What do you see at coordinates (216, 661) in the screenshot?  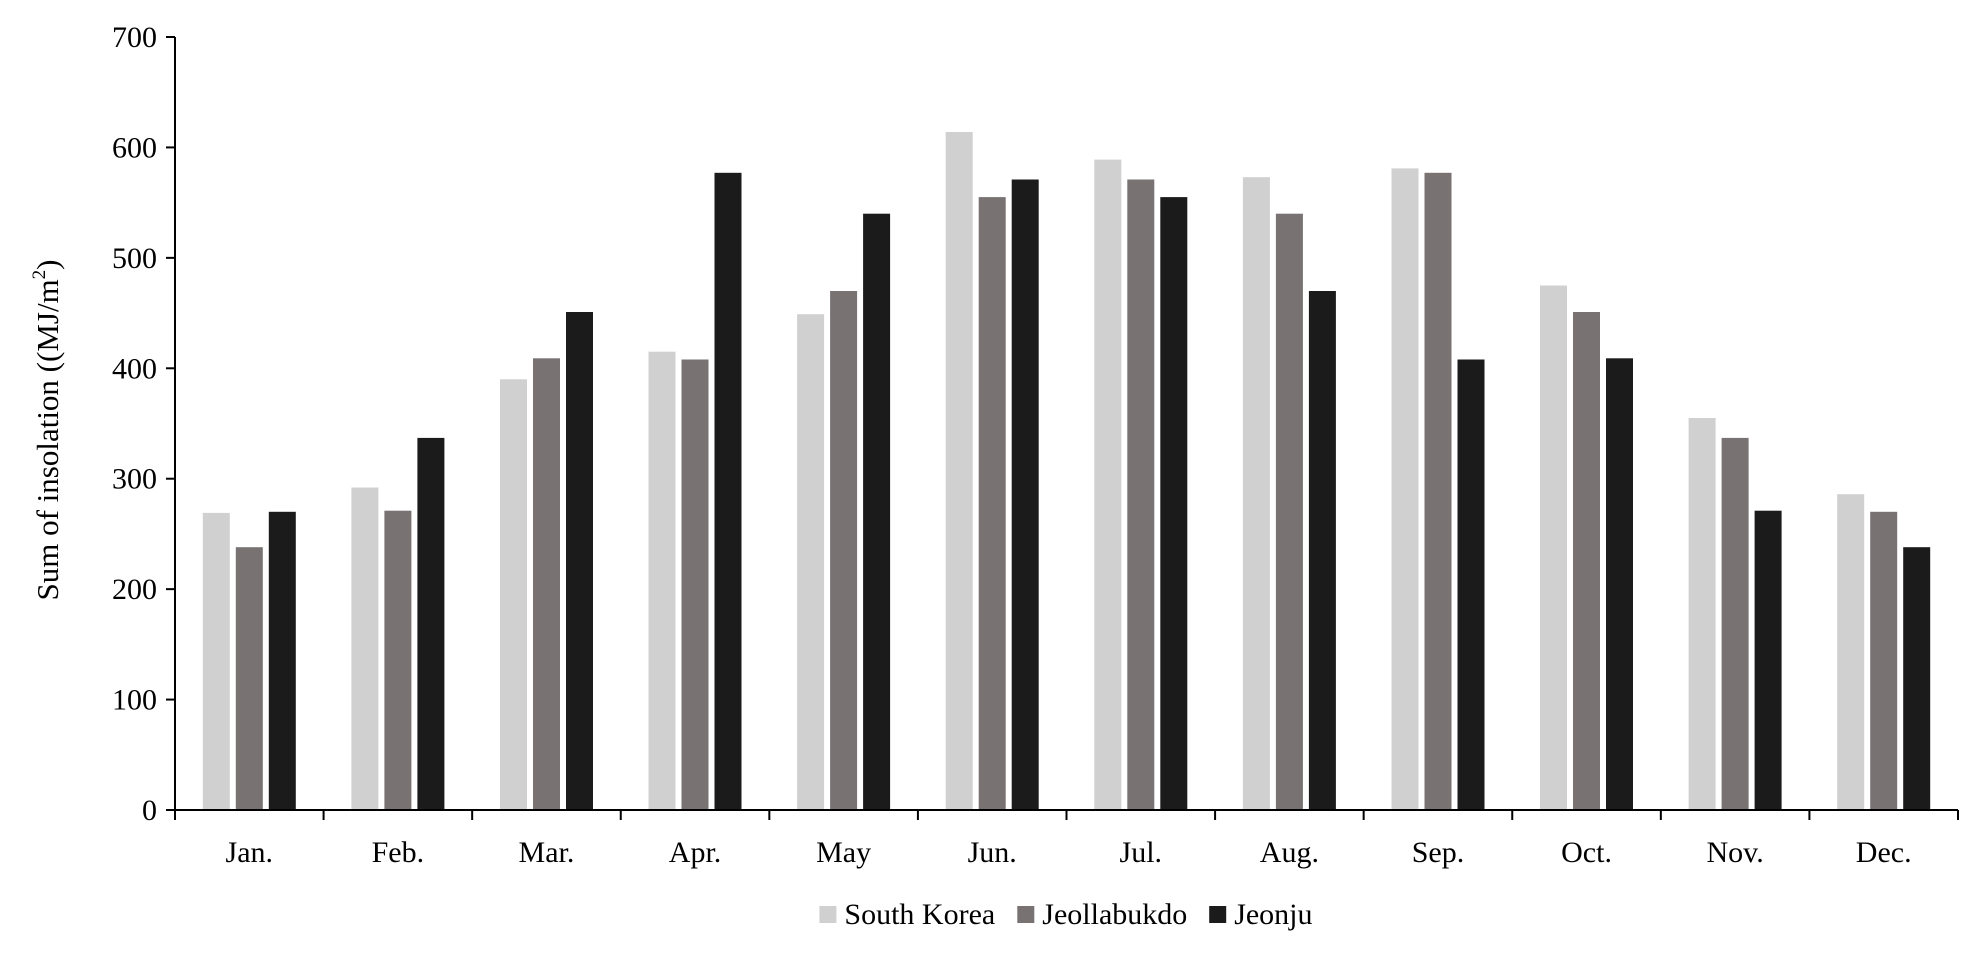 I see `bar-south-korea-jan` at bounding box center [216, 661].